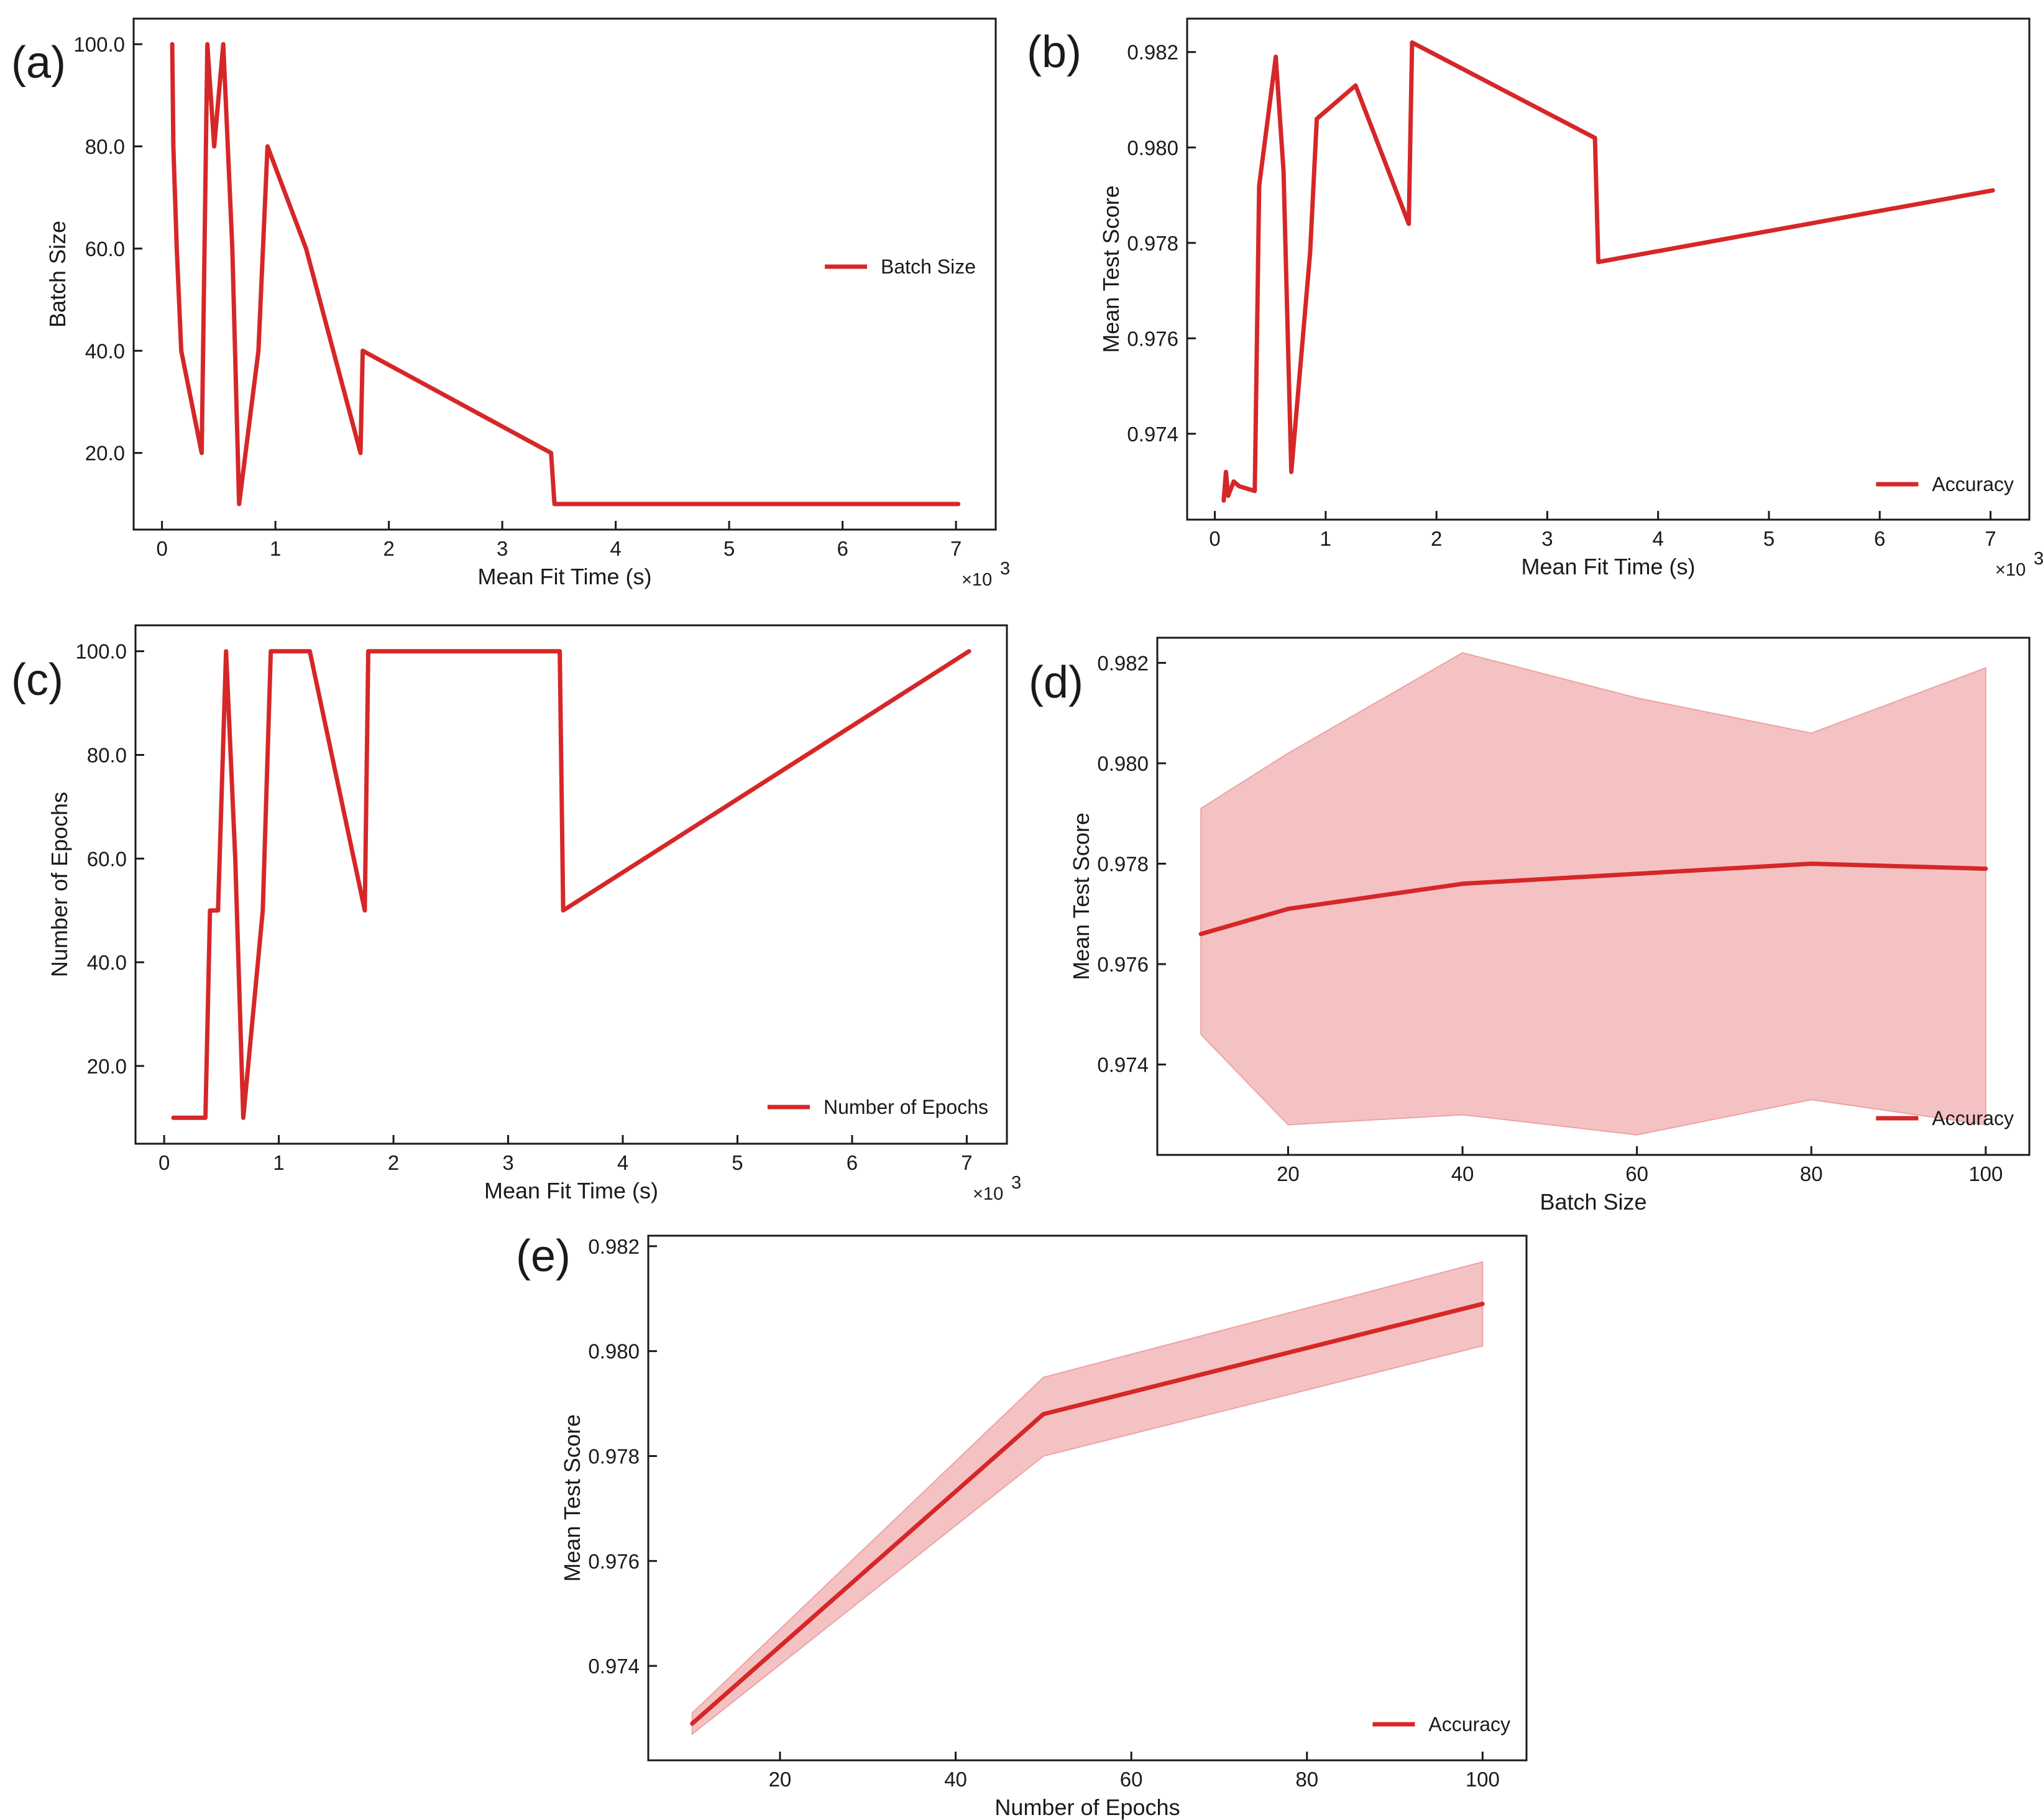 This screenshot has width=2043, height=1820. I want to click on y-tick-label: 60.0, so click(105, 248).